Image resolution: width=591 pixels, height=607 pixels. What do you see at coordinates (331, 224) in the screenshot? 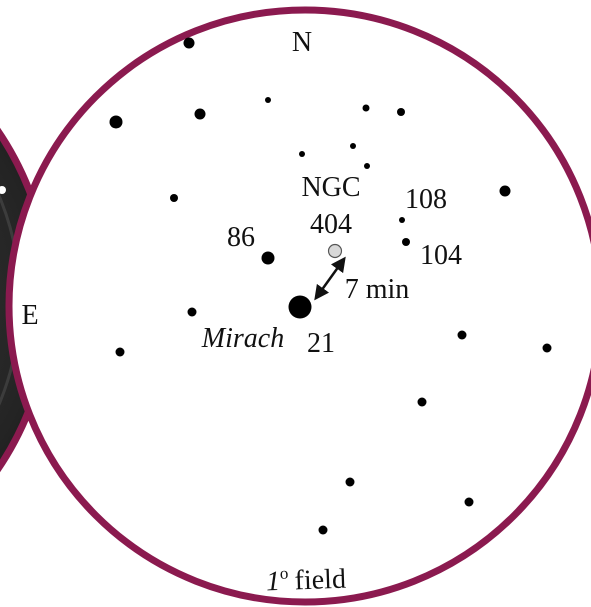
I see `ngc-number-label: 404` at bounding box center [331, 224].